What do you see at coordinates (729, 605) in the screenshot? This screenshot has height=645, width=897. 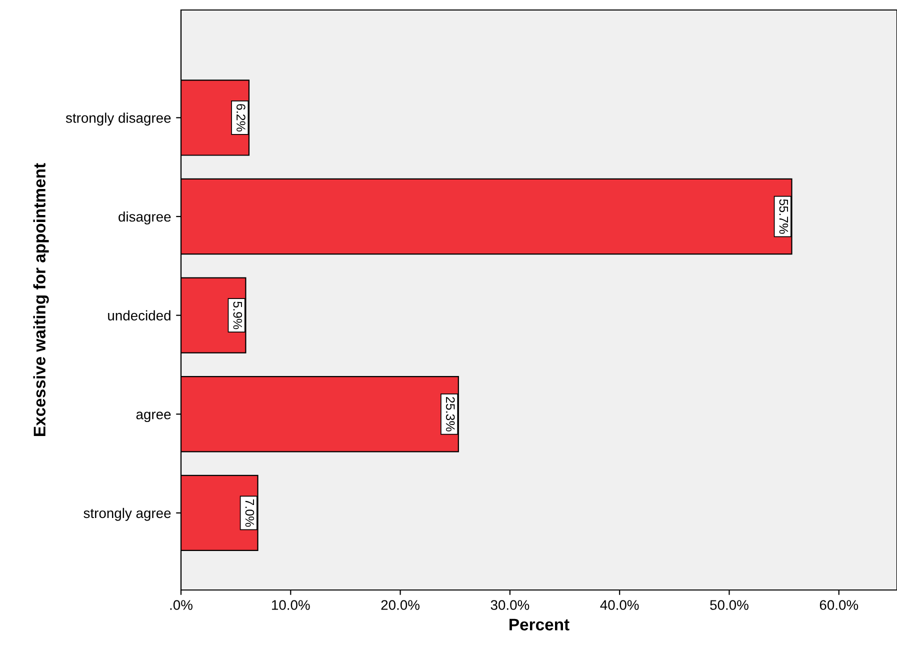 I see `x-tick-label: 50.0%` at bounding box center [729, 605].